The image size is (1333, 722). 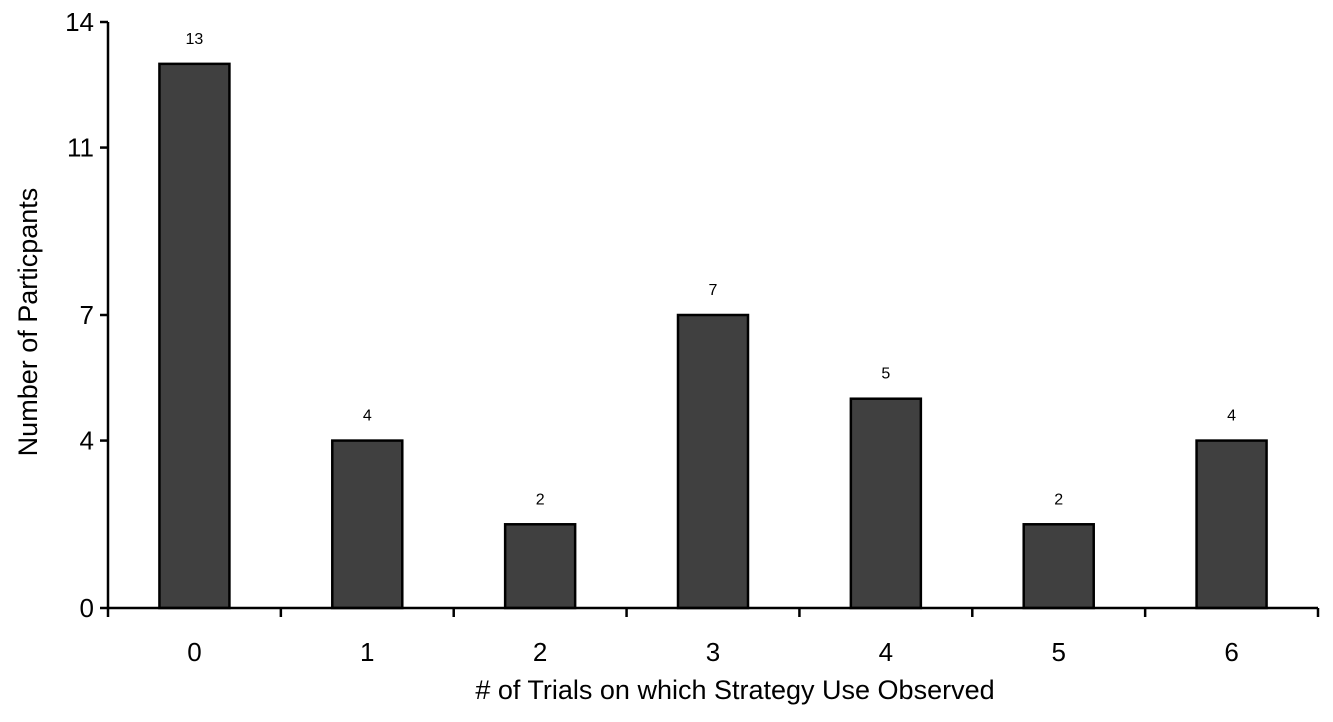 I want to click on bar-data-label: 5, so click(x=885, y=374).